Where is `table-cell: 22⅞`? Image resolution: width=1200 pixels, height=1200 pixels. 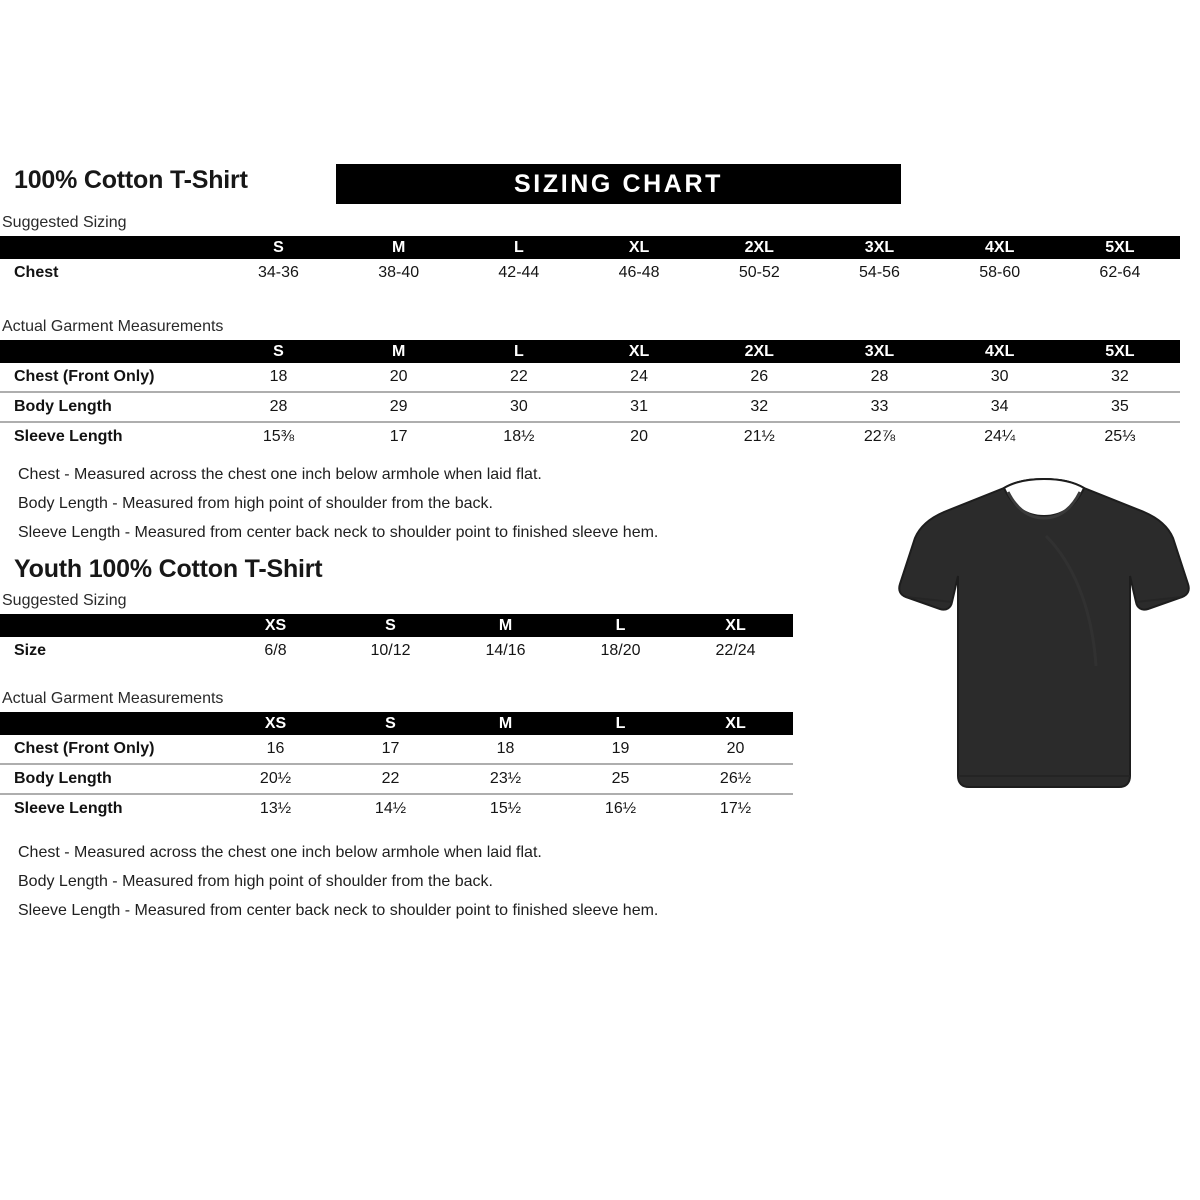
table-cell: 22⅞ is located at coordinates (879, 436).